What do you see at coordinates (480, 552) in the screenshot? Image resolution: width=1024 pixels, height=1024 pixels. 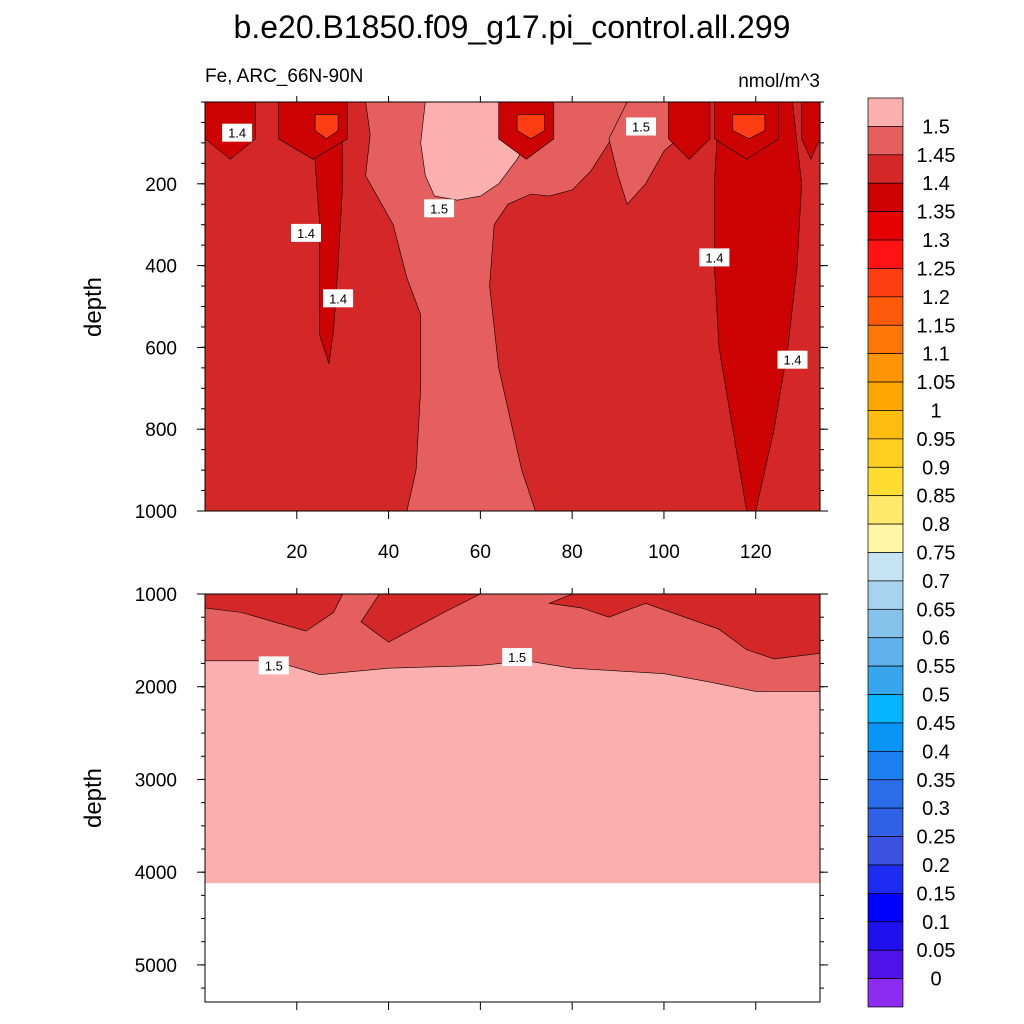 I see `x-tick-label: 60` at bounding box center [480, 552].